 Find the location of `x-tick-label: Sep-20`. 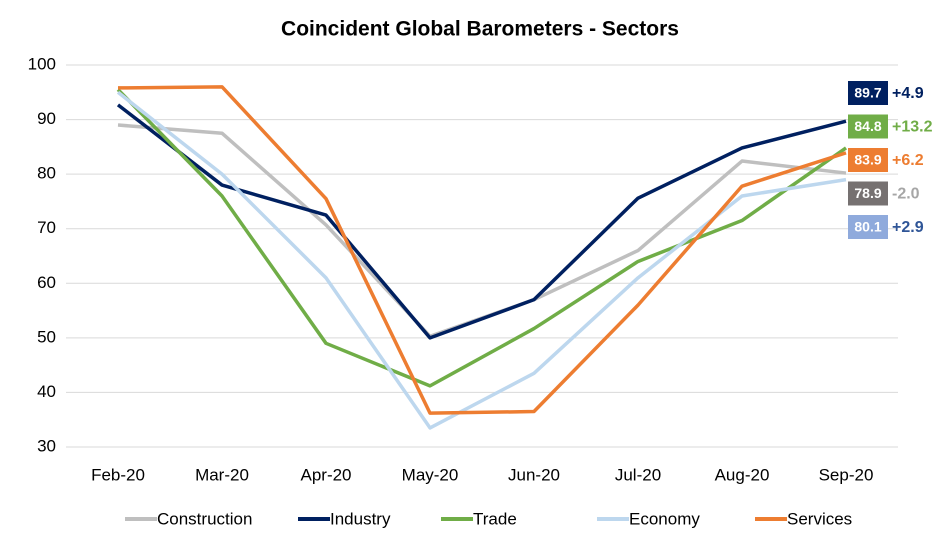

x-tick-label: Sep-20 is located at coordinates (846, 474).